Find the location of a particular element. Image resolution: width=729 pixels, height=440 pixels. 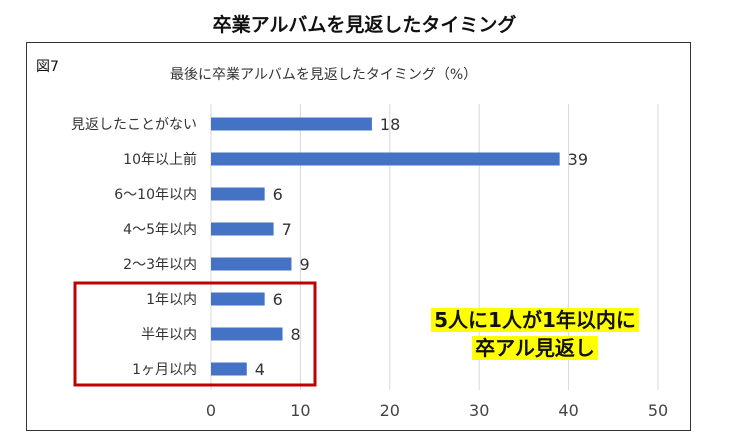

category-label: 2～3年以内 is located at coordinates (160, 265).